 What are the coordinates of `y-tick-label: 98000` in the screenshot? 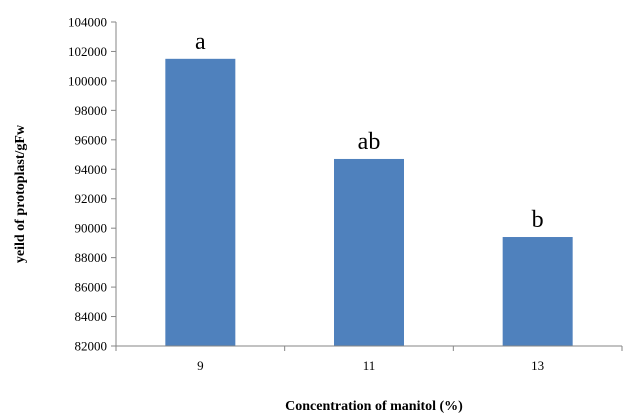 It's located at (91, 110).